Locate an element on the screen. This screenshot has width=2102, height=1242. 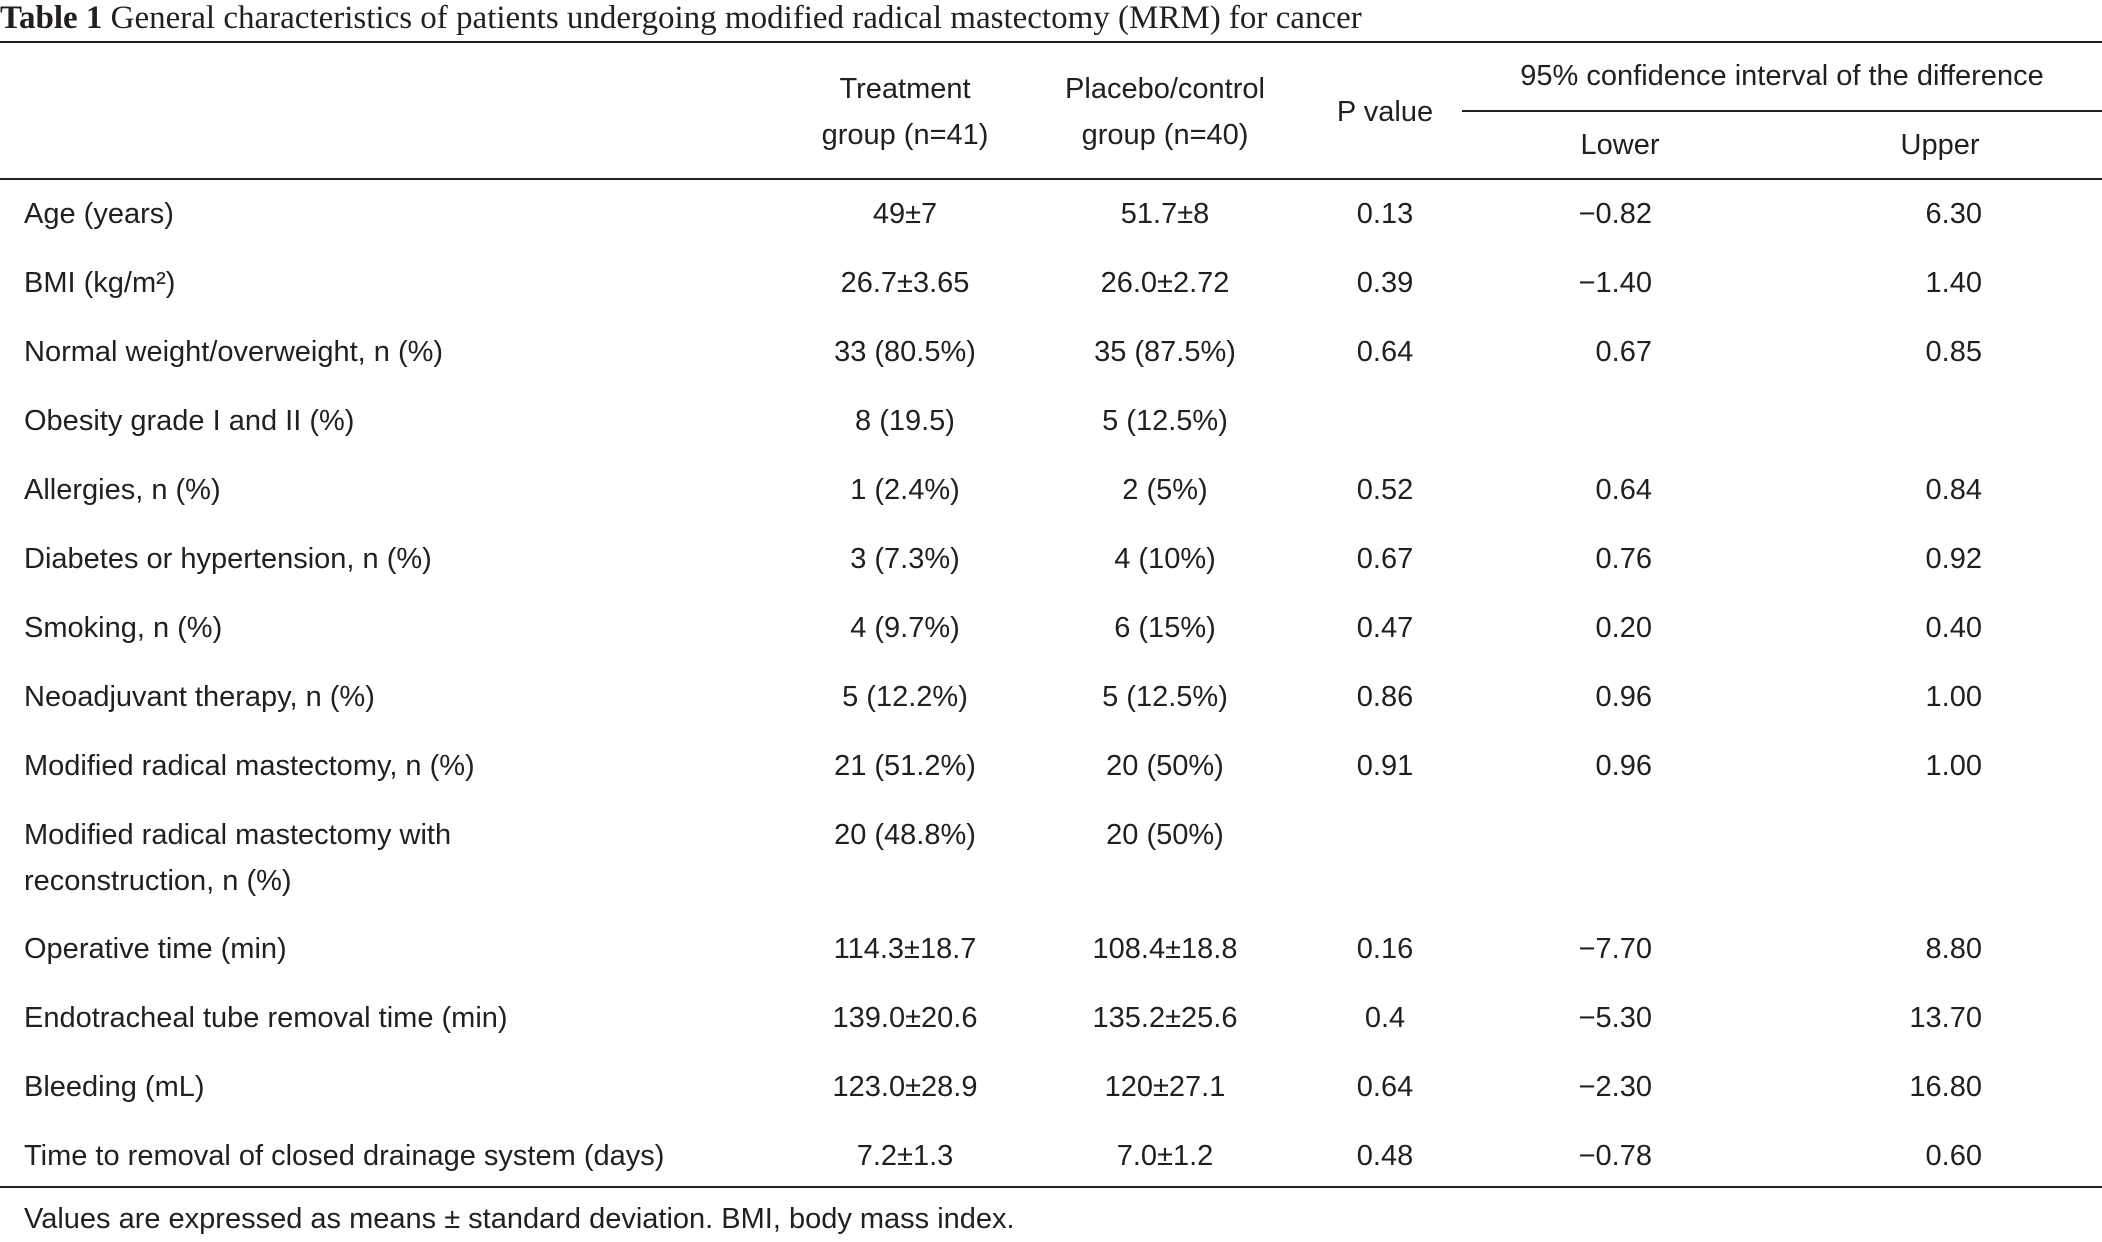
header-treatment-line1: Treatment is located at coordinates (905, 89).